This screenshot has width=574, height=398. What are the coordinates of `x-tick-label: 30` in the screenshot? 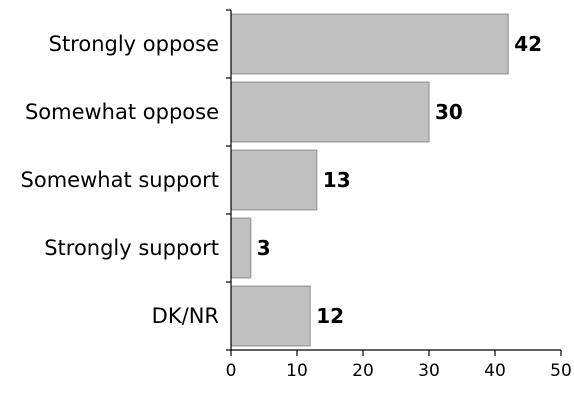 It's located at (429, 371).